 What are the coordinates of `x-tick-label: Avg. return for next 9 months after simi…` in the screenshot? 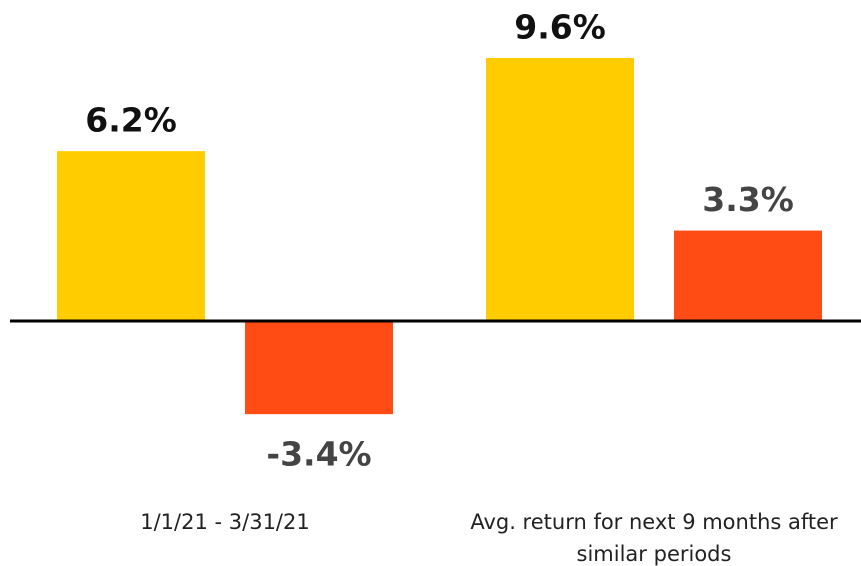 It's located at (654, 538).